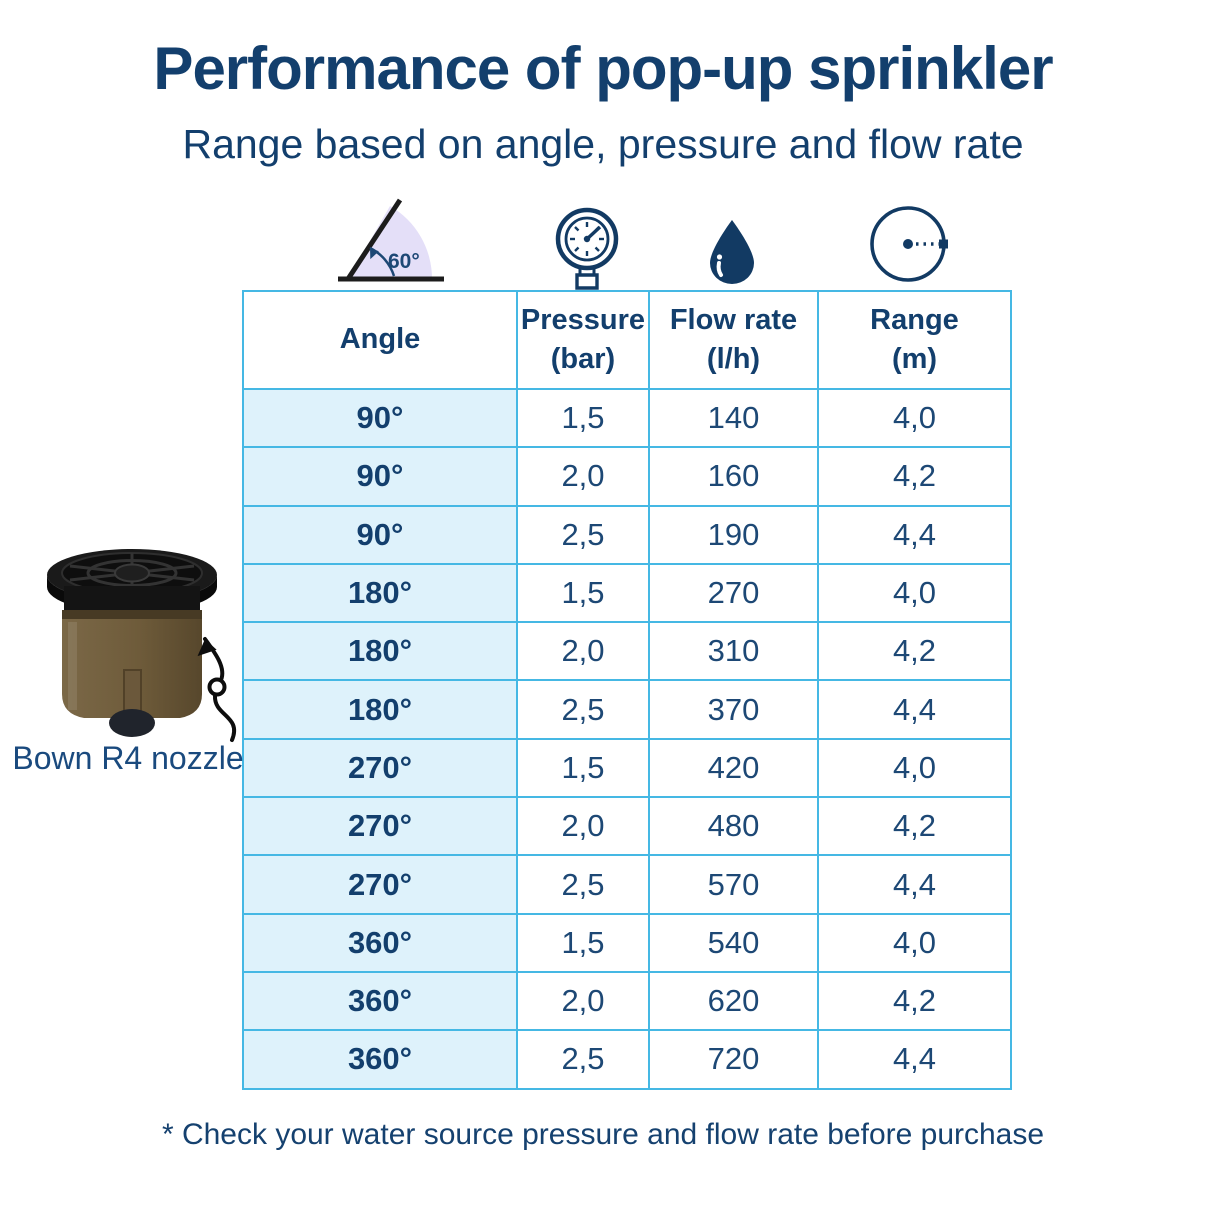  I want to click on page-title: Performance of pop-up sprinkler, so click(603, 68).